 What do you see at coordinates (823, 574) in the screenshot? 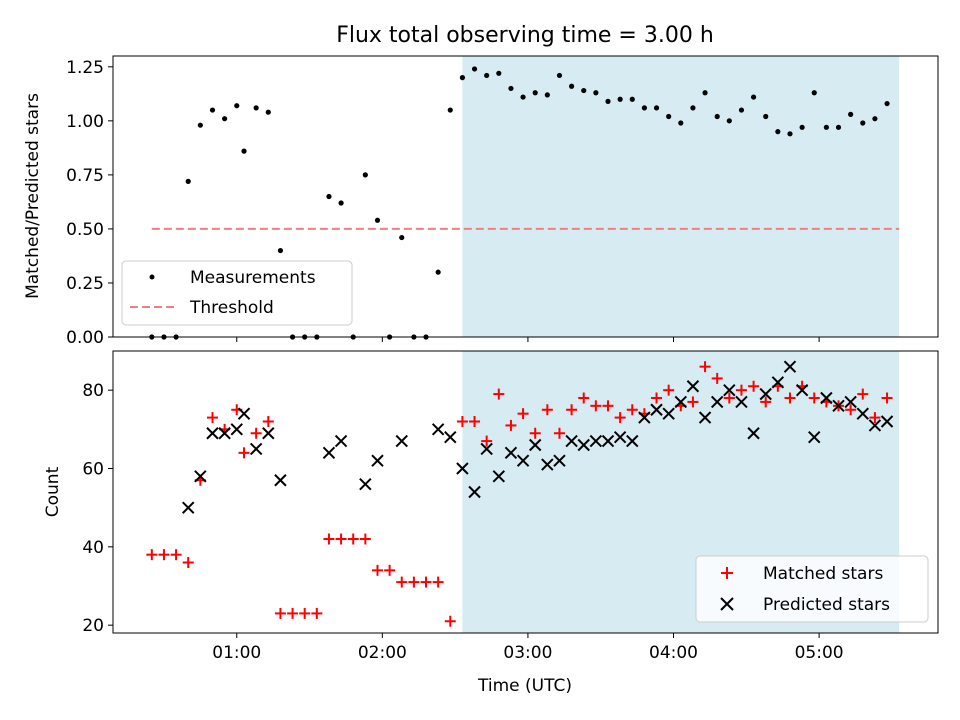
I see `legend-matched-label: Matched stars` at bounding box center [823, 574].